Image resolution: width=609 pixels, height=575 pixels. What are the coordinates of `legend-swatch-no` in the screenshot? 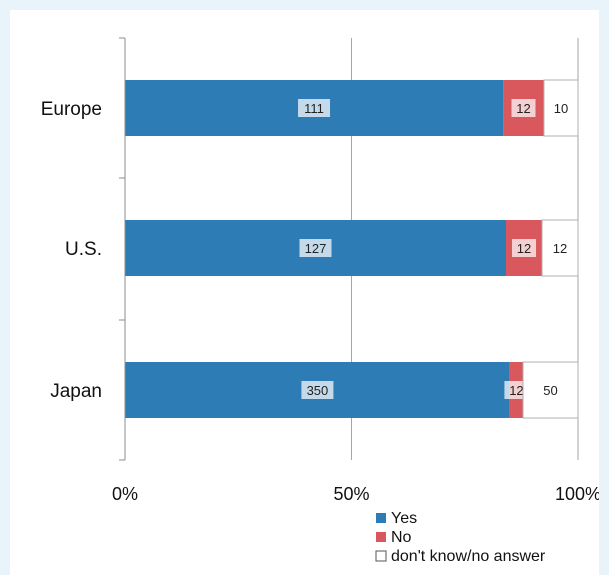 It's located at (381, 537).